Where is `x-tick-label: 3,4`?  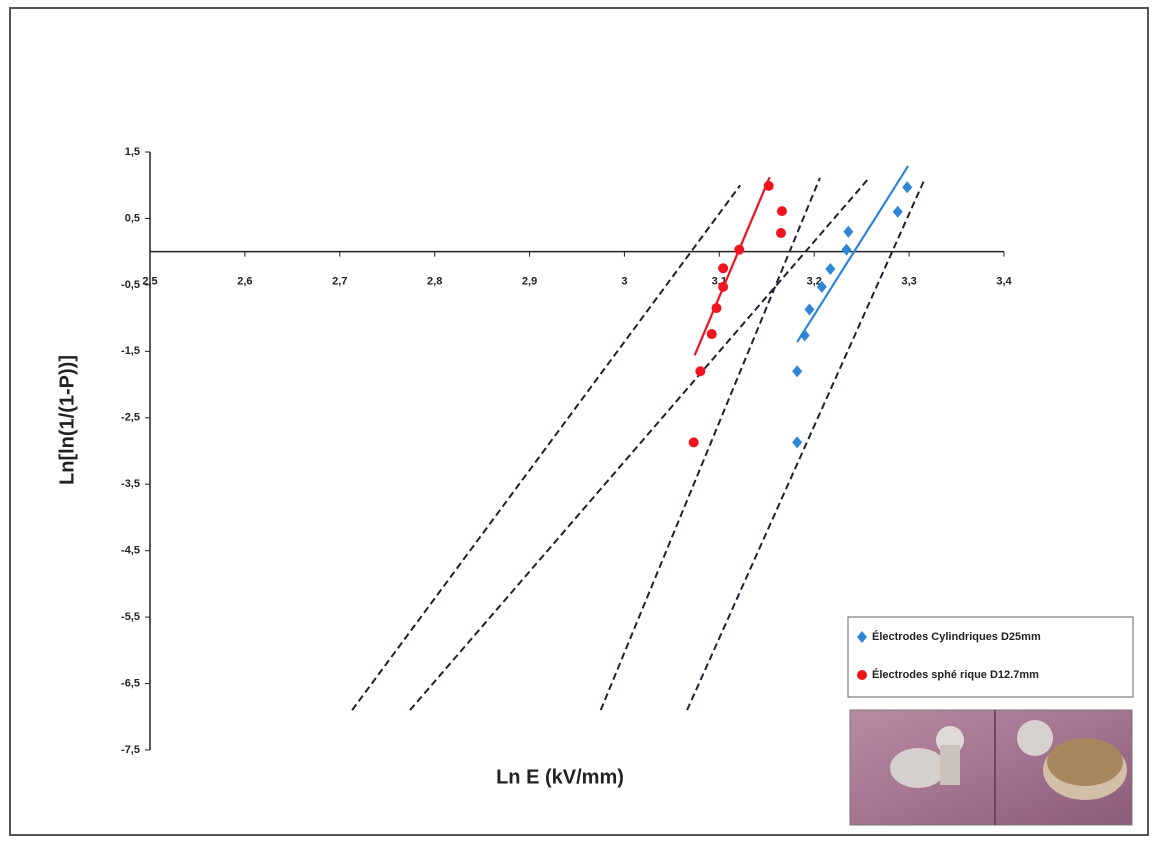
x-tick-label: 3,4 is located at coordinates (1004, 282).